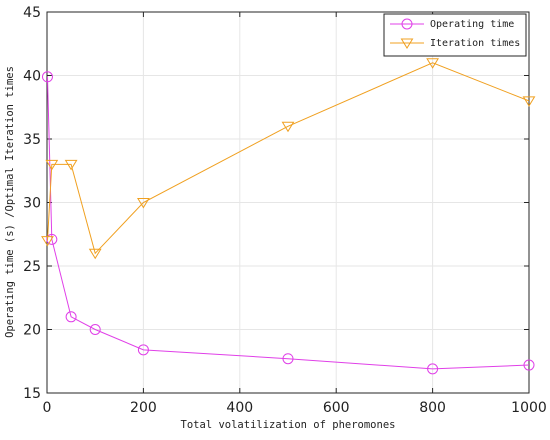  I want to click on x-tick-label: 600, so click(336, 408).